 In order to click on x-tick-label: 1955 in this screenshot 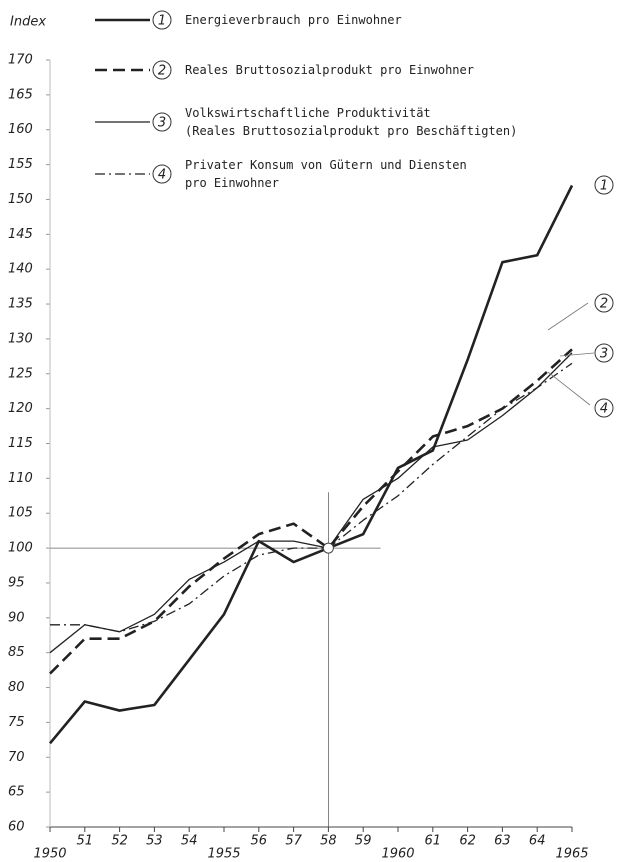, I will do `click(223, 854)`.